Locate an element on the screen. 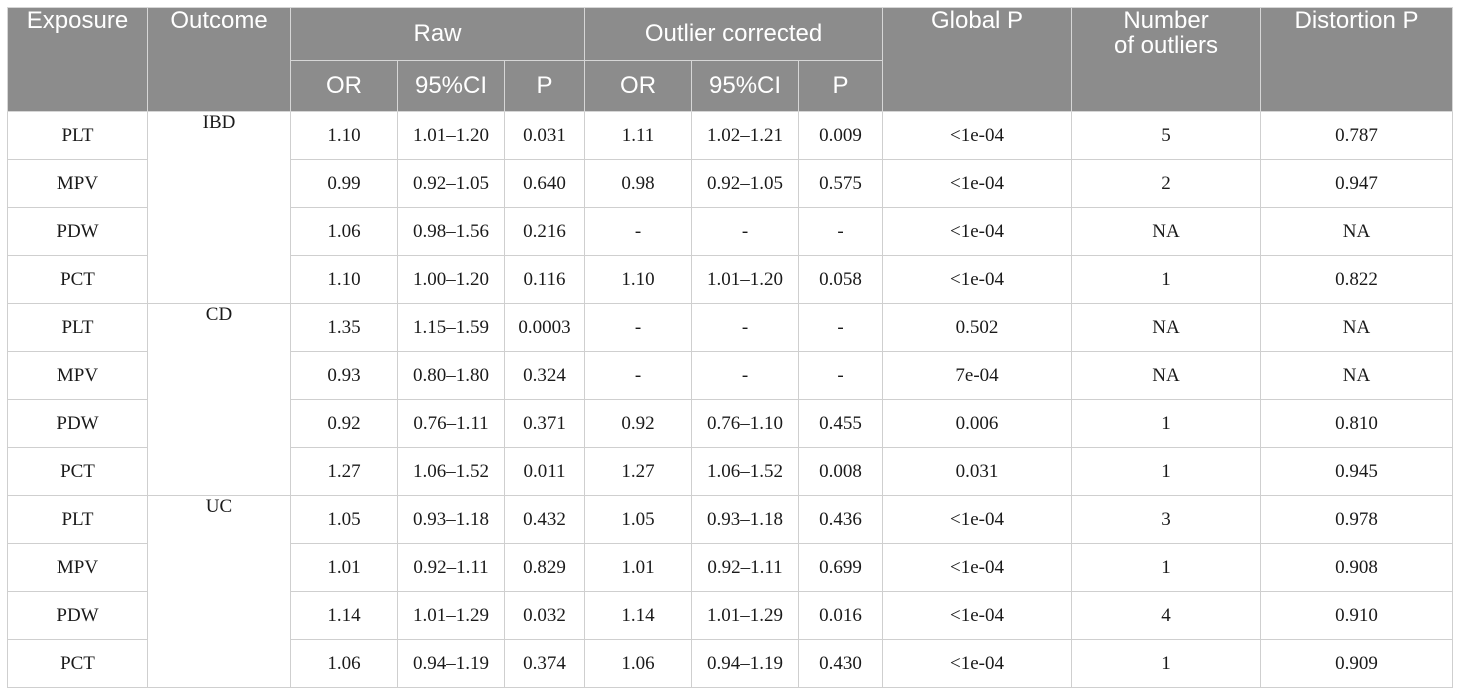 The image size is (1460, 699). cell-raw-ci: 1.00–1.20 is located at coordinates (451, 279).